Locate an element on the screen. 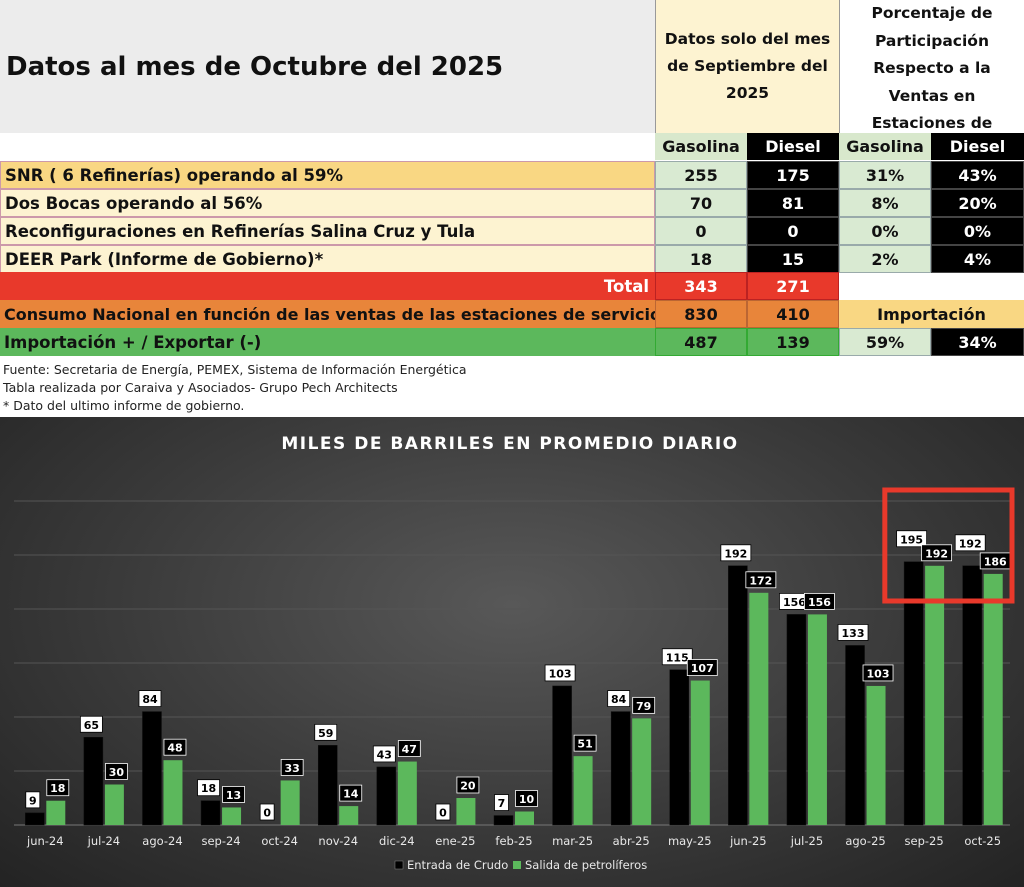  data-label-crudo: 0 is located at coordinates (443, 812).